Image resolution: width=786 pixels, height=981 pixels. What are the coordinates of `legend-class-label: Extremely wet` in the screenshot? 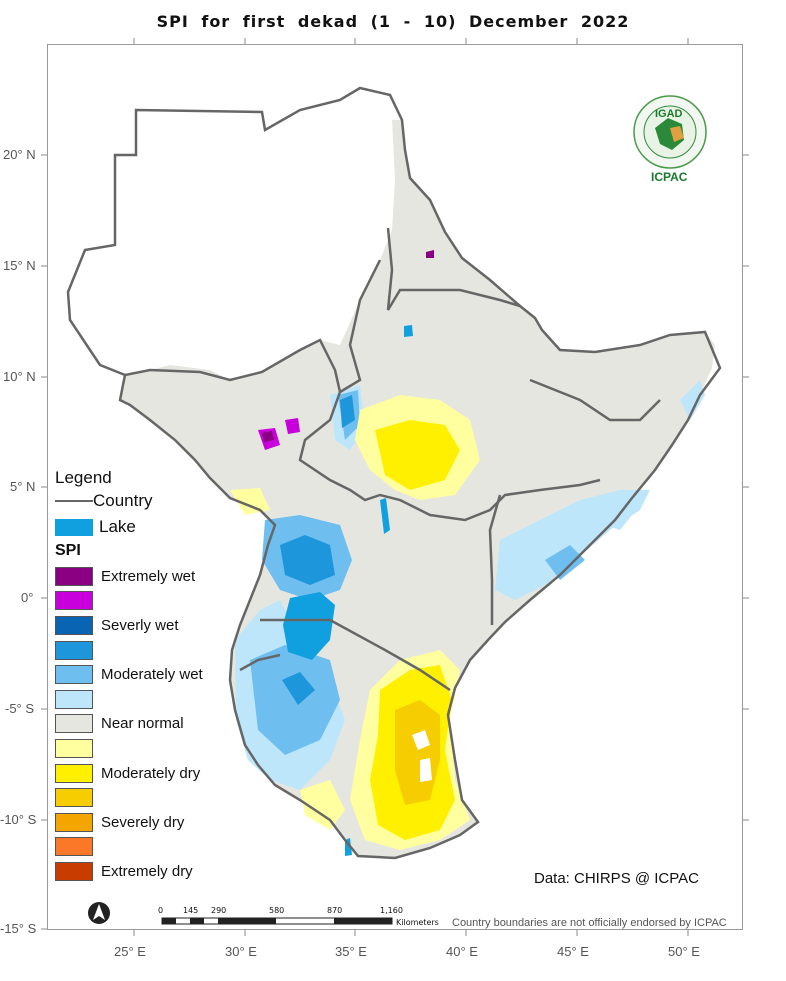 It's located at (148, 576).